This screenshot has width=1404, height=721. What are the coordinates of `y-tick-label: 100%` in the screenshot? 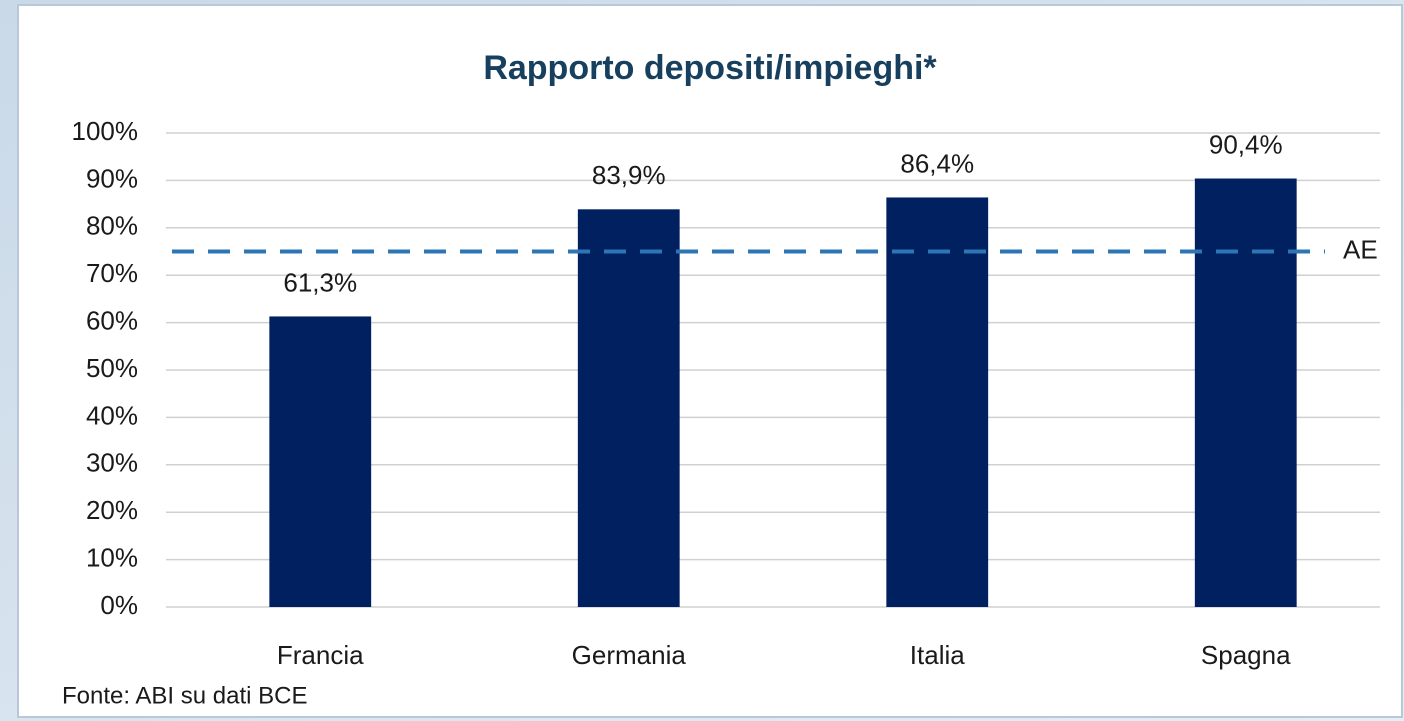 It's located at (105, 131).